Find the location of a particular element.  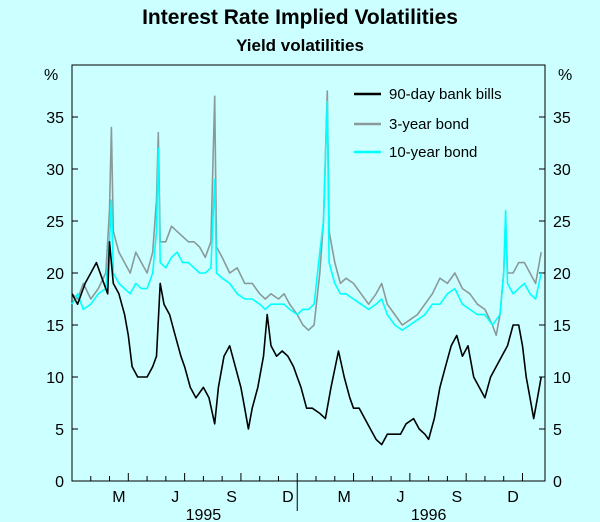

legend: 90-day bank bills 3-year bond 10-year bond is located at coordinates (428, 123).